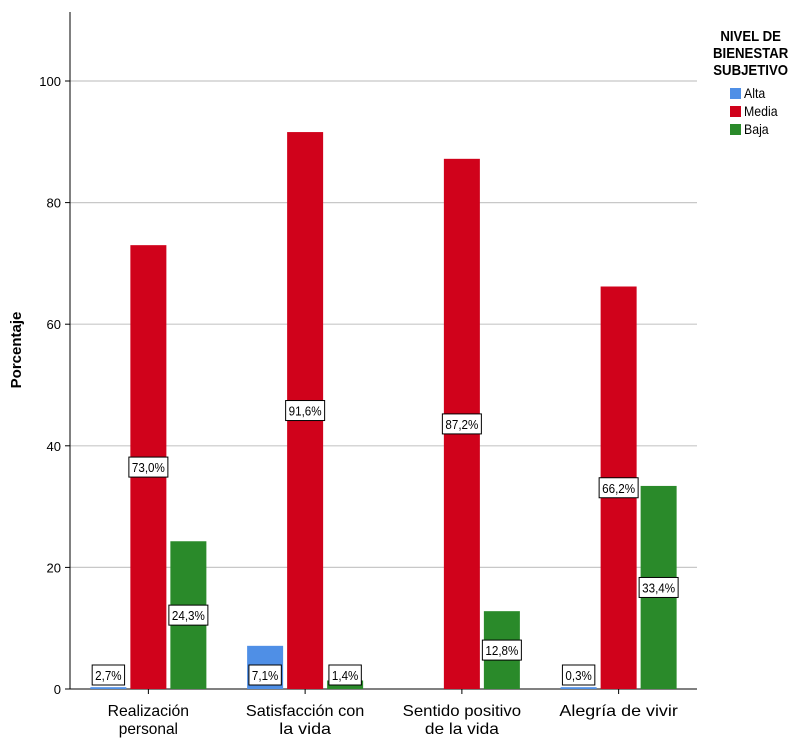 This screenshot has height=755, width=810. I want to click on legend-item-media: Media, so click(770, 112).